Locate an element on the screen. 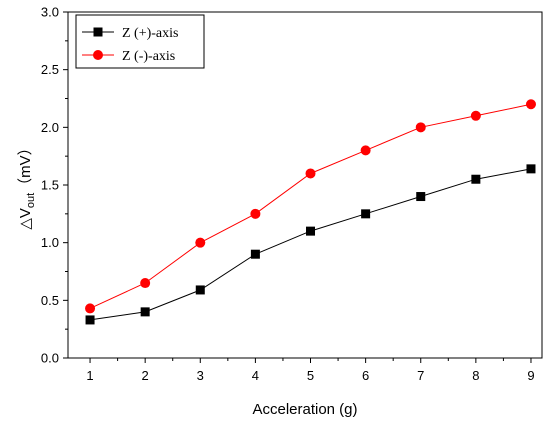 This screenshot has width=550, height=424. y-tick-label: 0.0 is located at coordinates (50, 358).